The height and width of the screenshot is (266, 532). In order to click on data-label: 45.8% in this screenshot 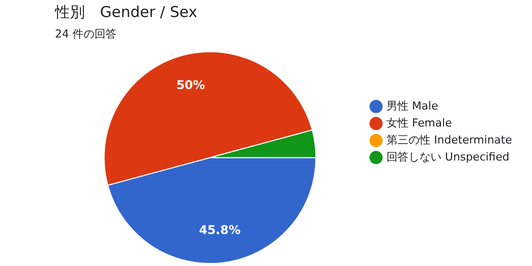, I will do `click(219, 230)`.